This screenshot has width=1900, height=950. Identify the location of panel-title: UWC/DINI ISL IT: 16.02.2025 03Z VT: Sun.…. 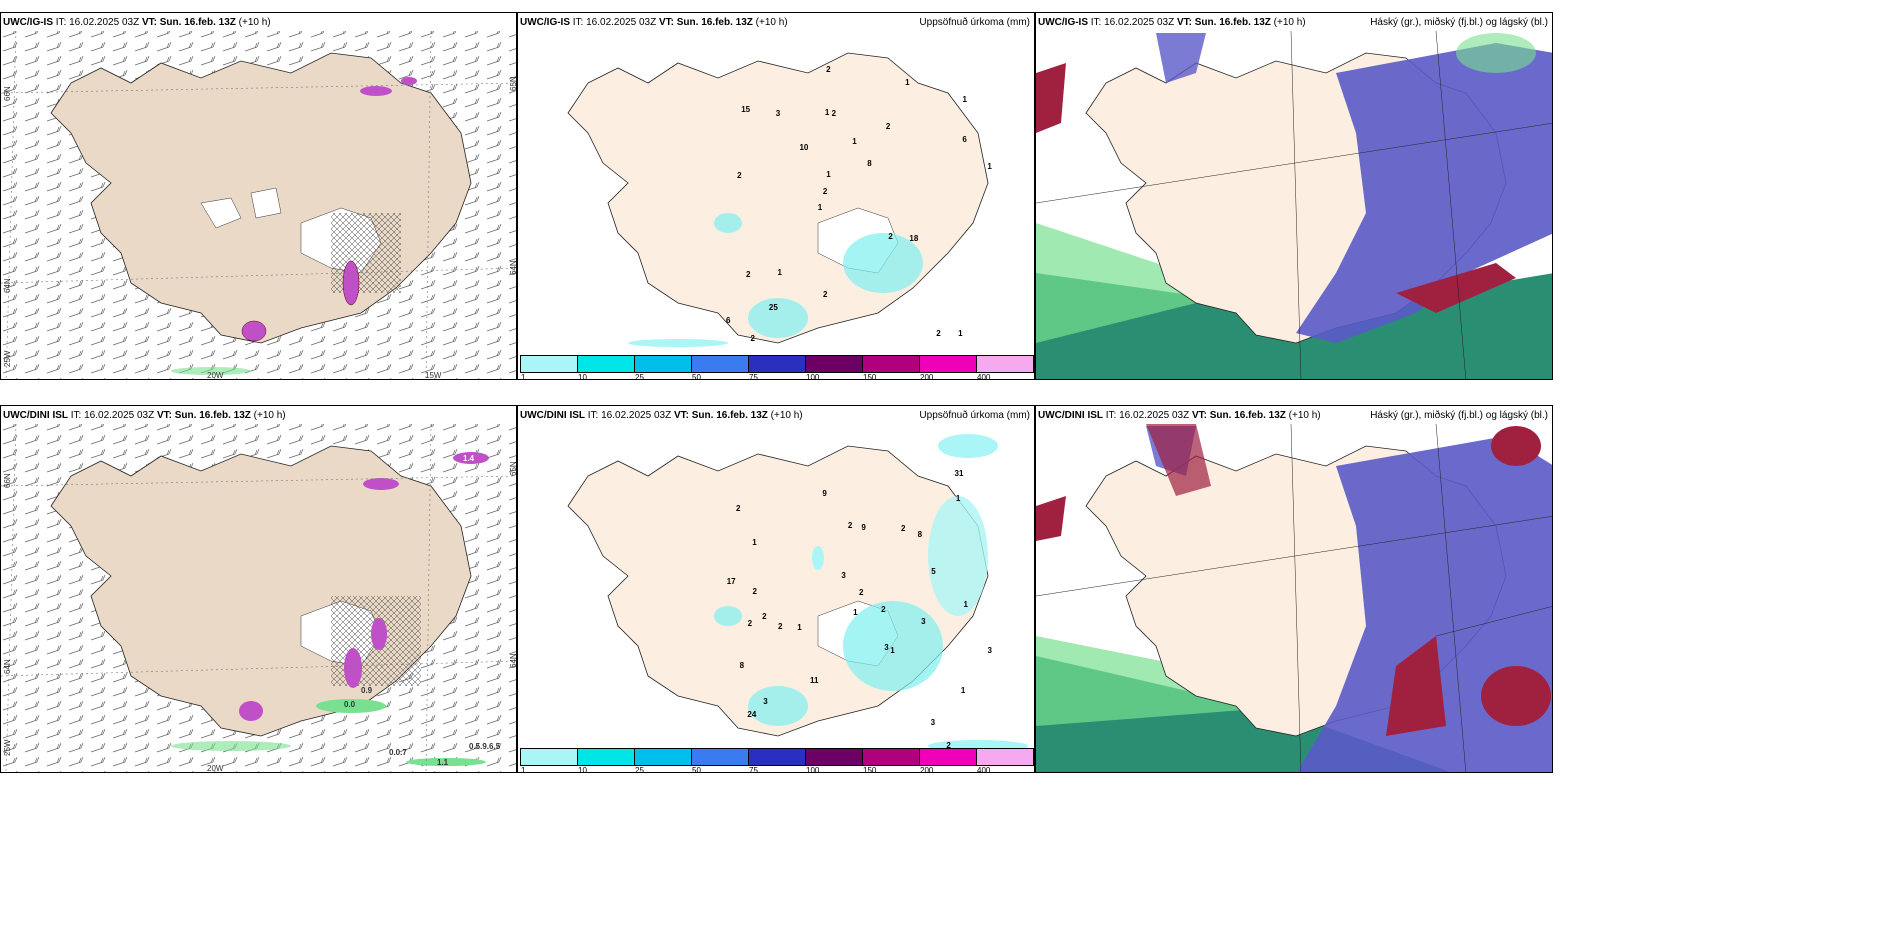
(144, 415).